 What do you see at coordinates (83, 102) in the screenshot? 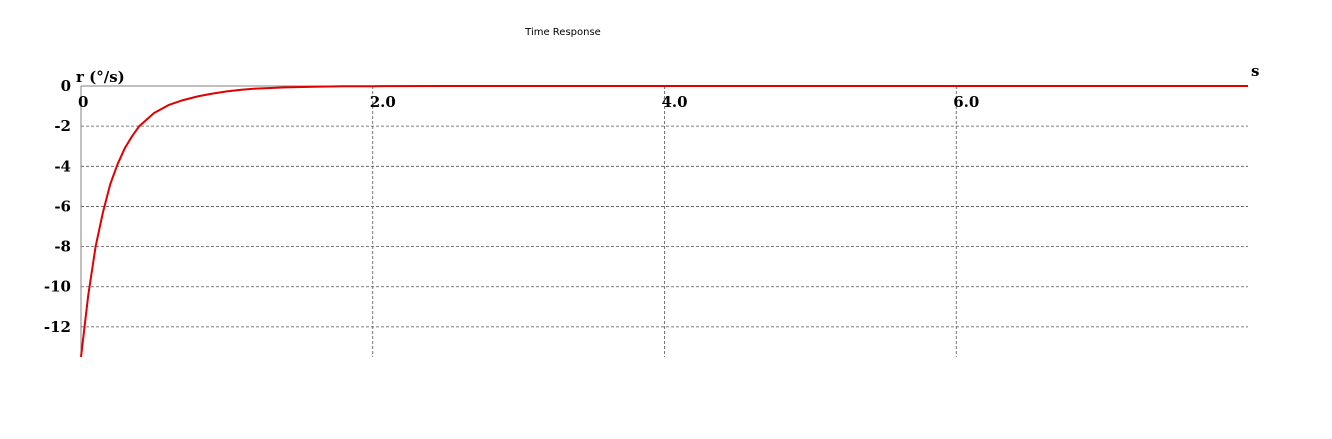
I see `x-tick-label: 0` at bounding box center [83, 102].